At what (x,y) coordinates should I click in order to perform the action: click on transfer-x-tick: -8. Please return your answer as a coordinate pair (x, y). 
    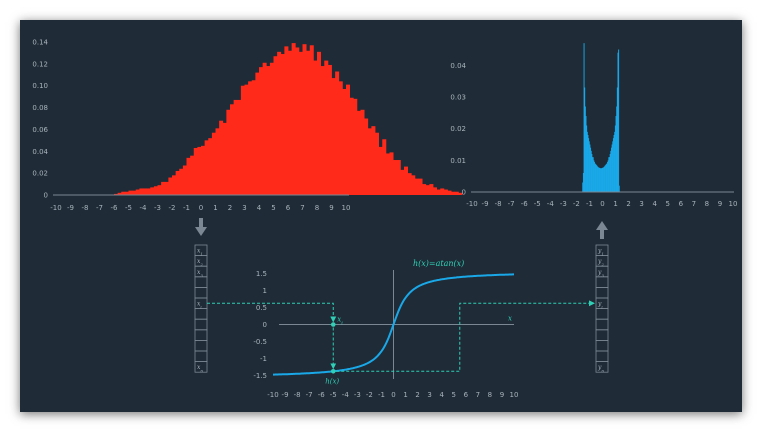
    Looking at the image, I should click on (297, 395).